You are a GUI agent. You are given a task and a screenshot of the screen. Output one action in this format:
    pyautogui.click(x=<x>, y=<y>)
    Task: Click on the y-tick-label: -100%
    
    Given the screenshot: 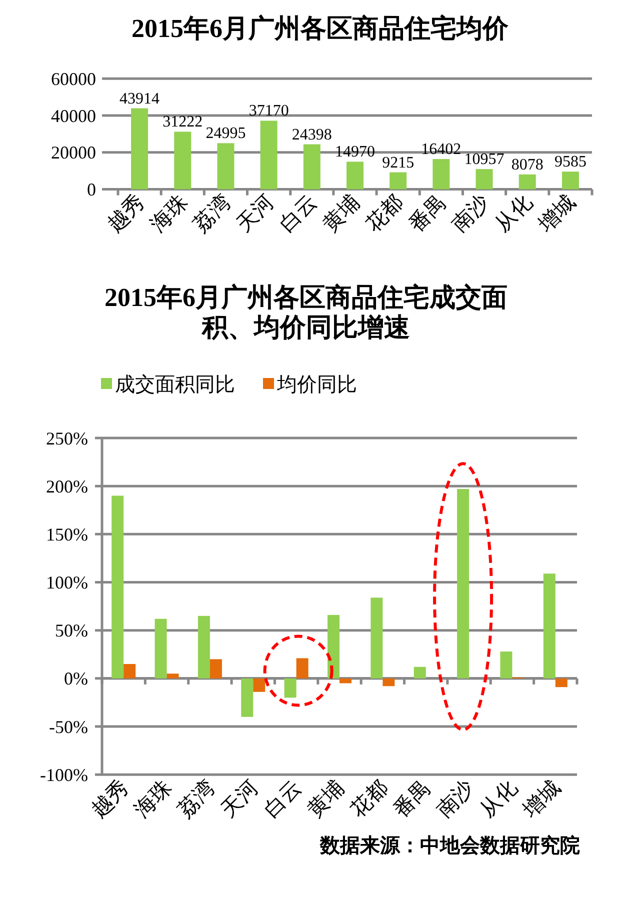 What is the action you would take?
    pyautogui.click(x=64, y=774)
    